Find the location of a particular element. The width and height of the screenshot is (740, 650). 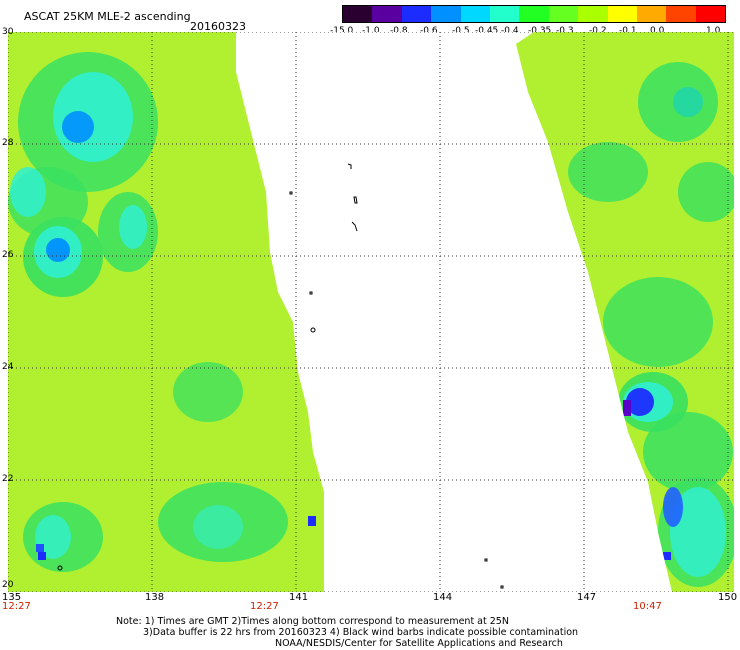

colorbar-label: -0.5 is located at coordinates (461, 31).